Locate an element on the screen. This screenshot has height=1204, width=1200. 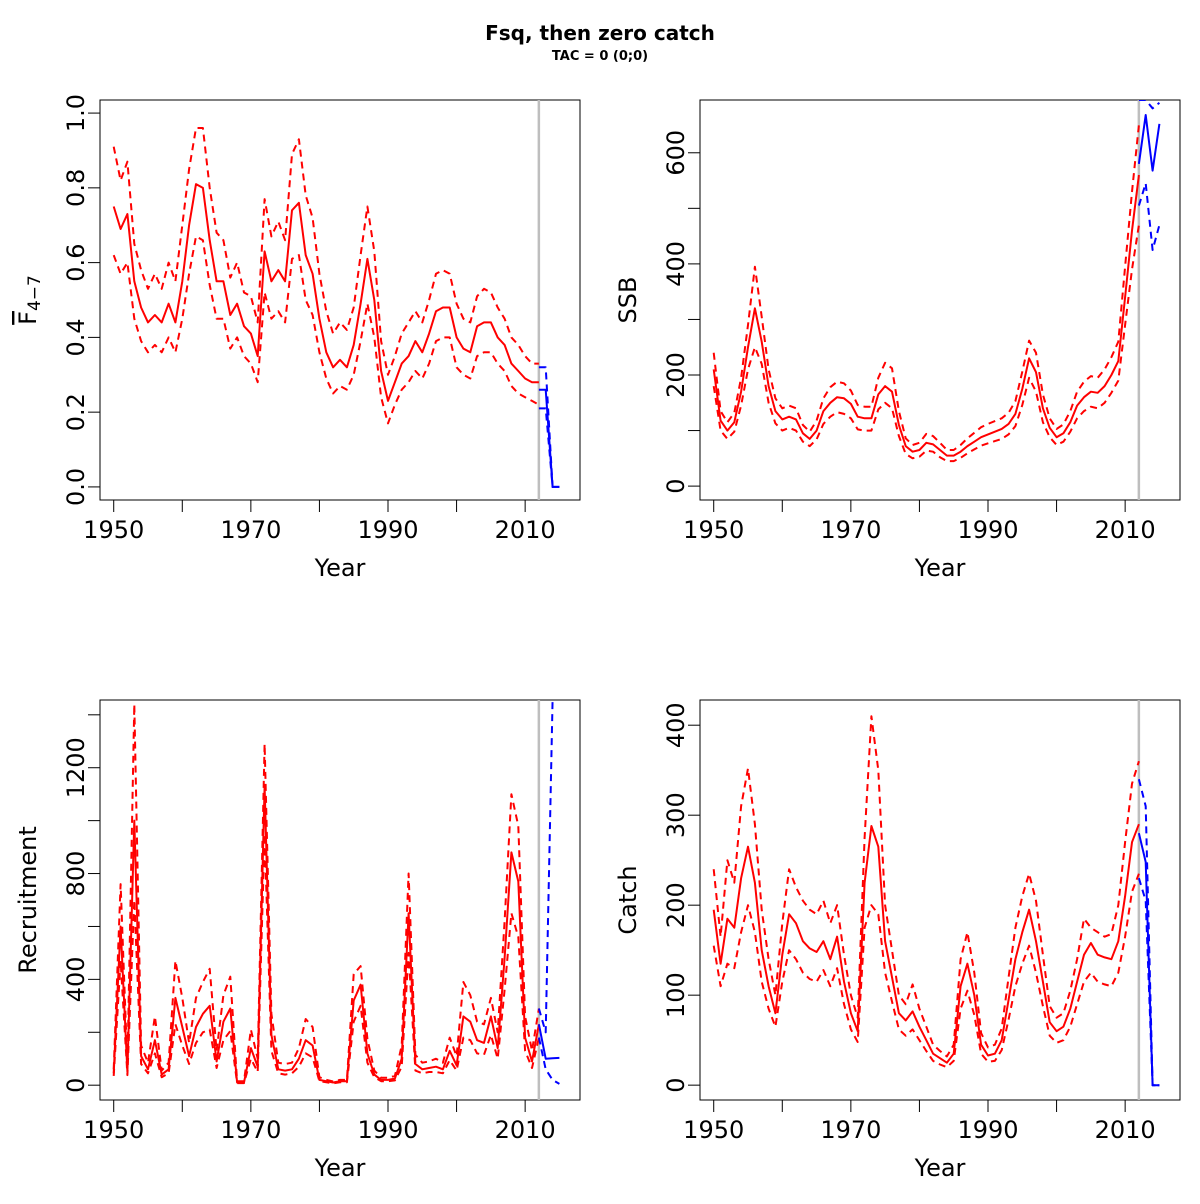
figure-title: Fsq, then zero catch is located at coordinates (600, 33).